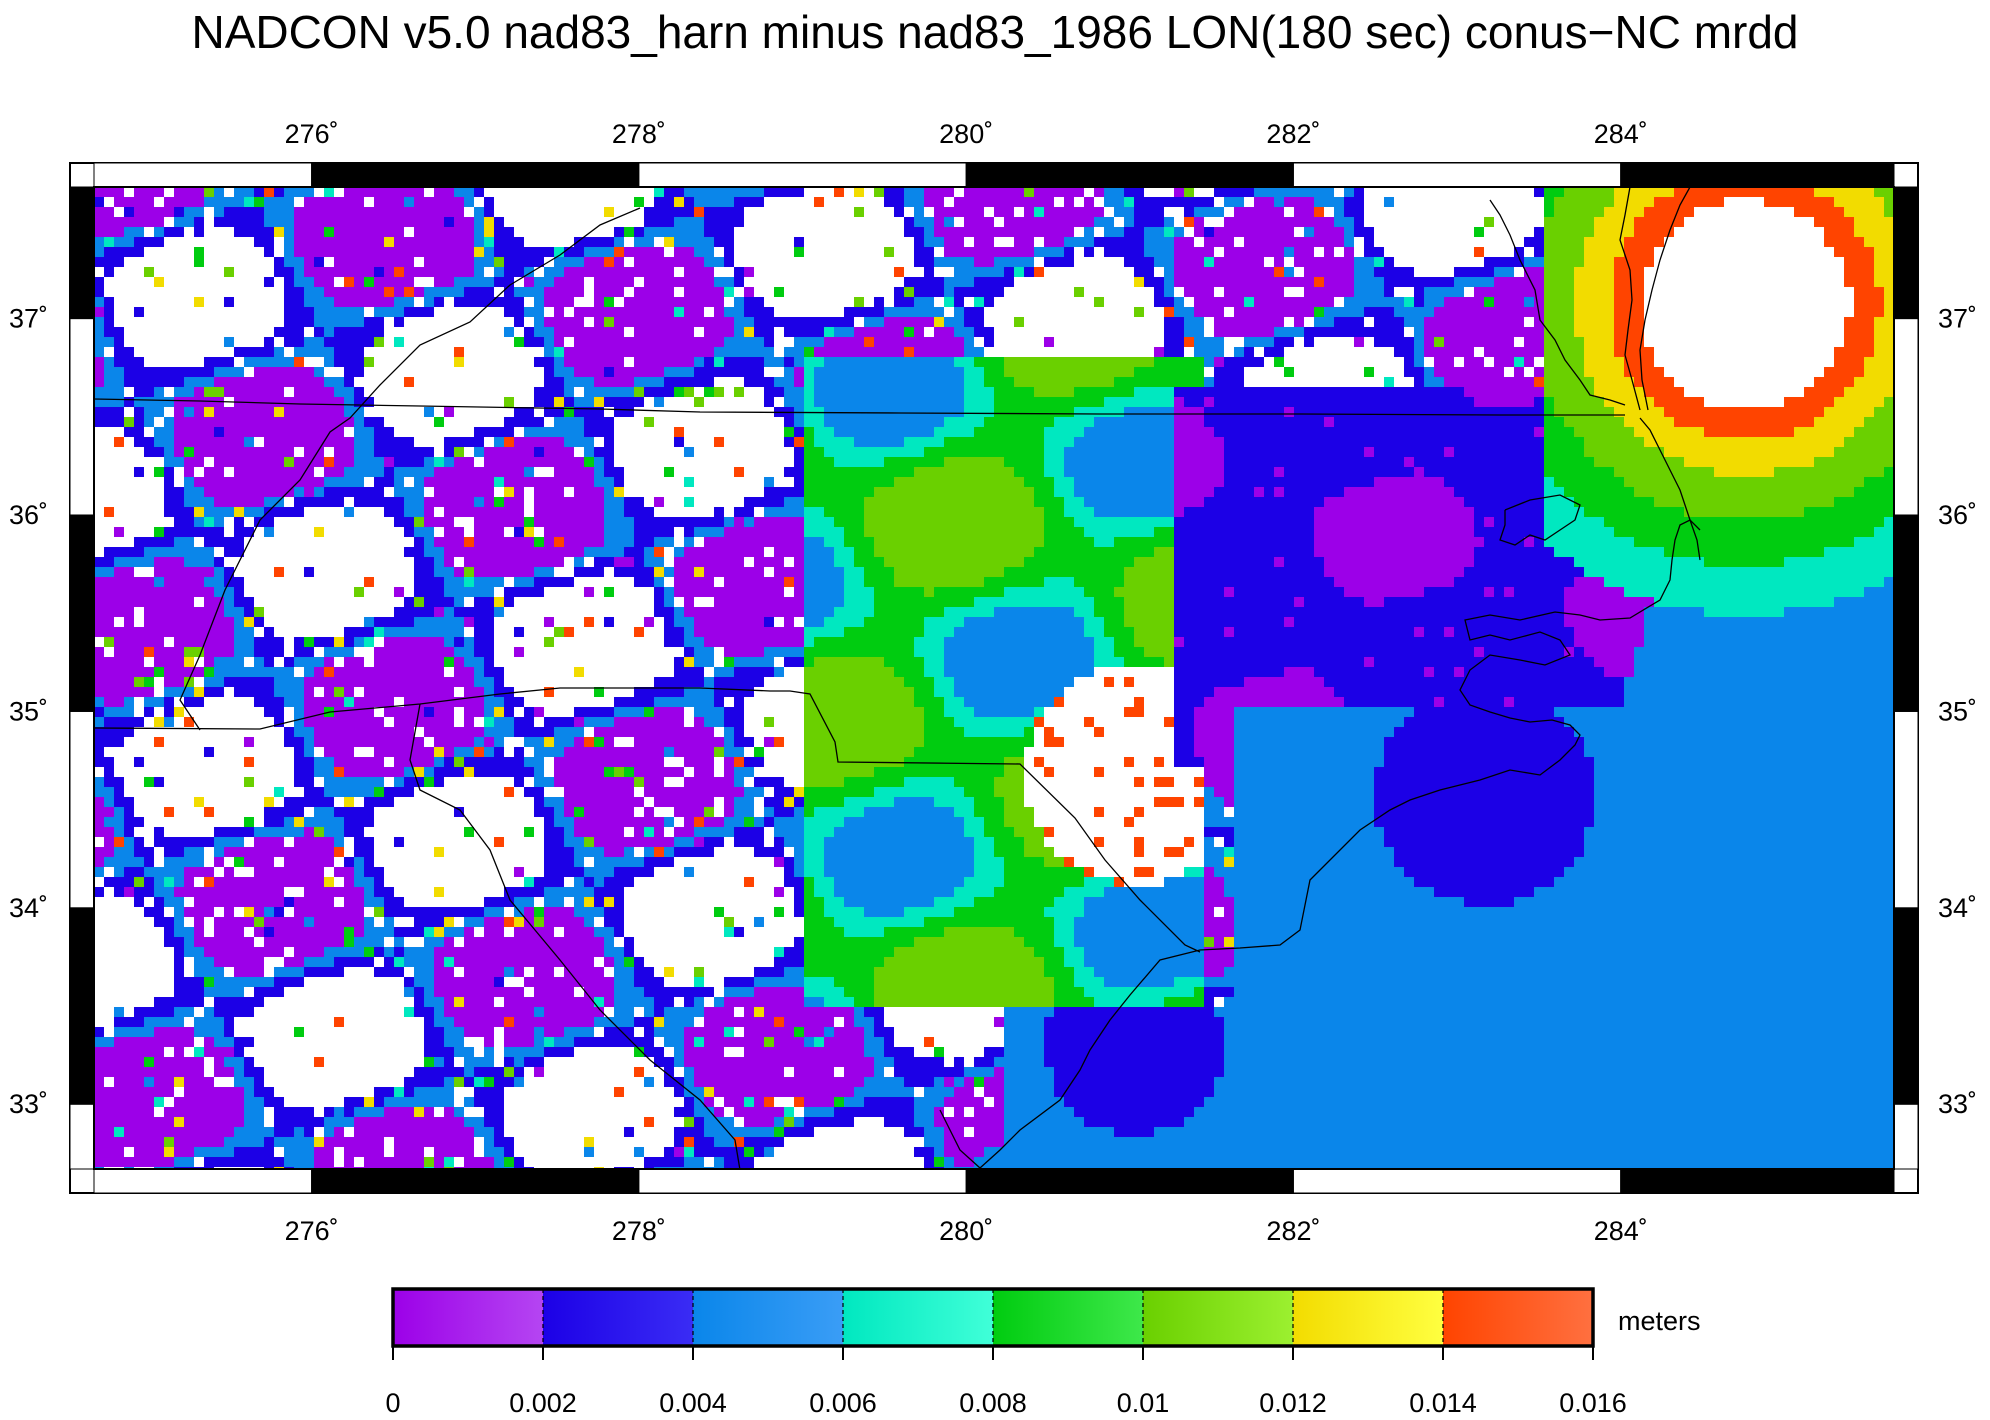 The image size is (1990, 1420). I want to click on colorbar-tick-label: 0.008, so click(993, 1403).